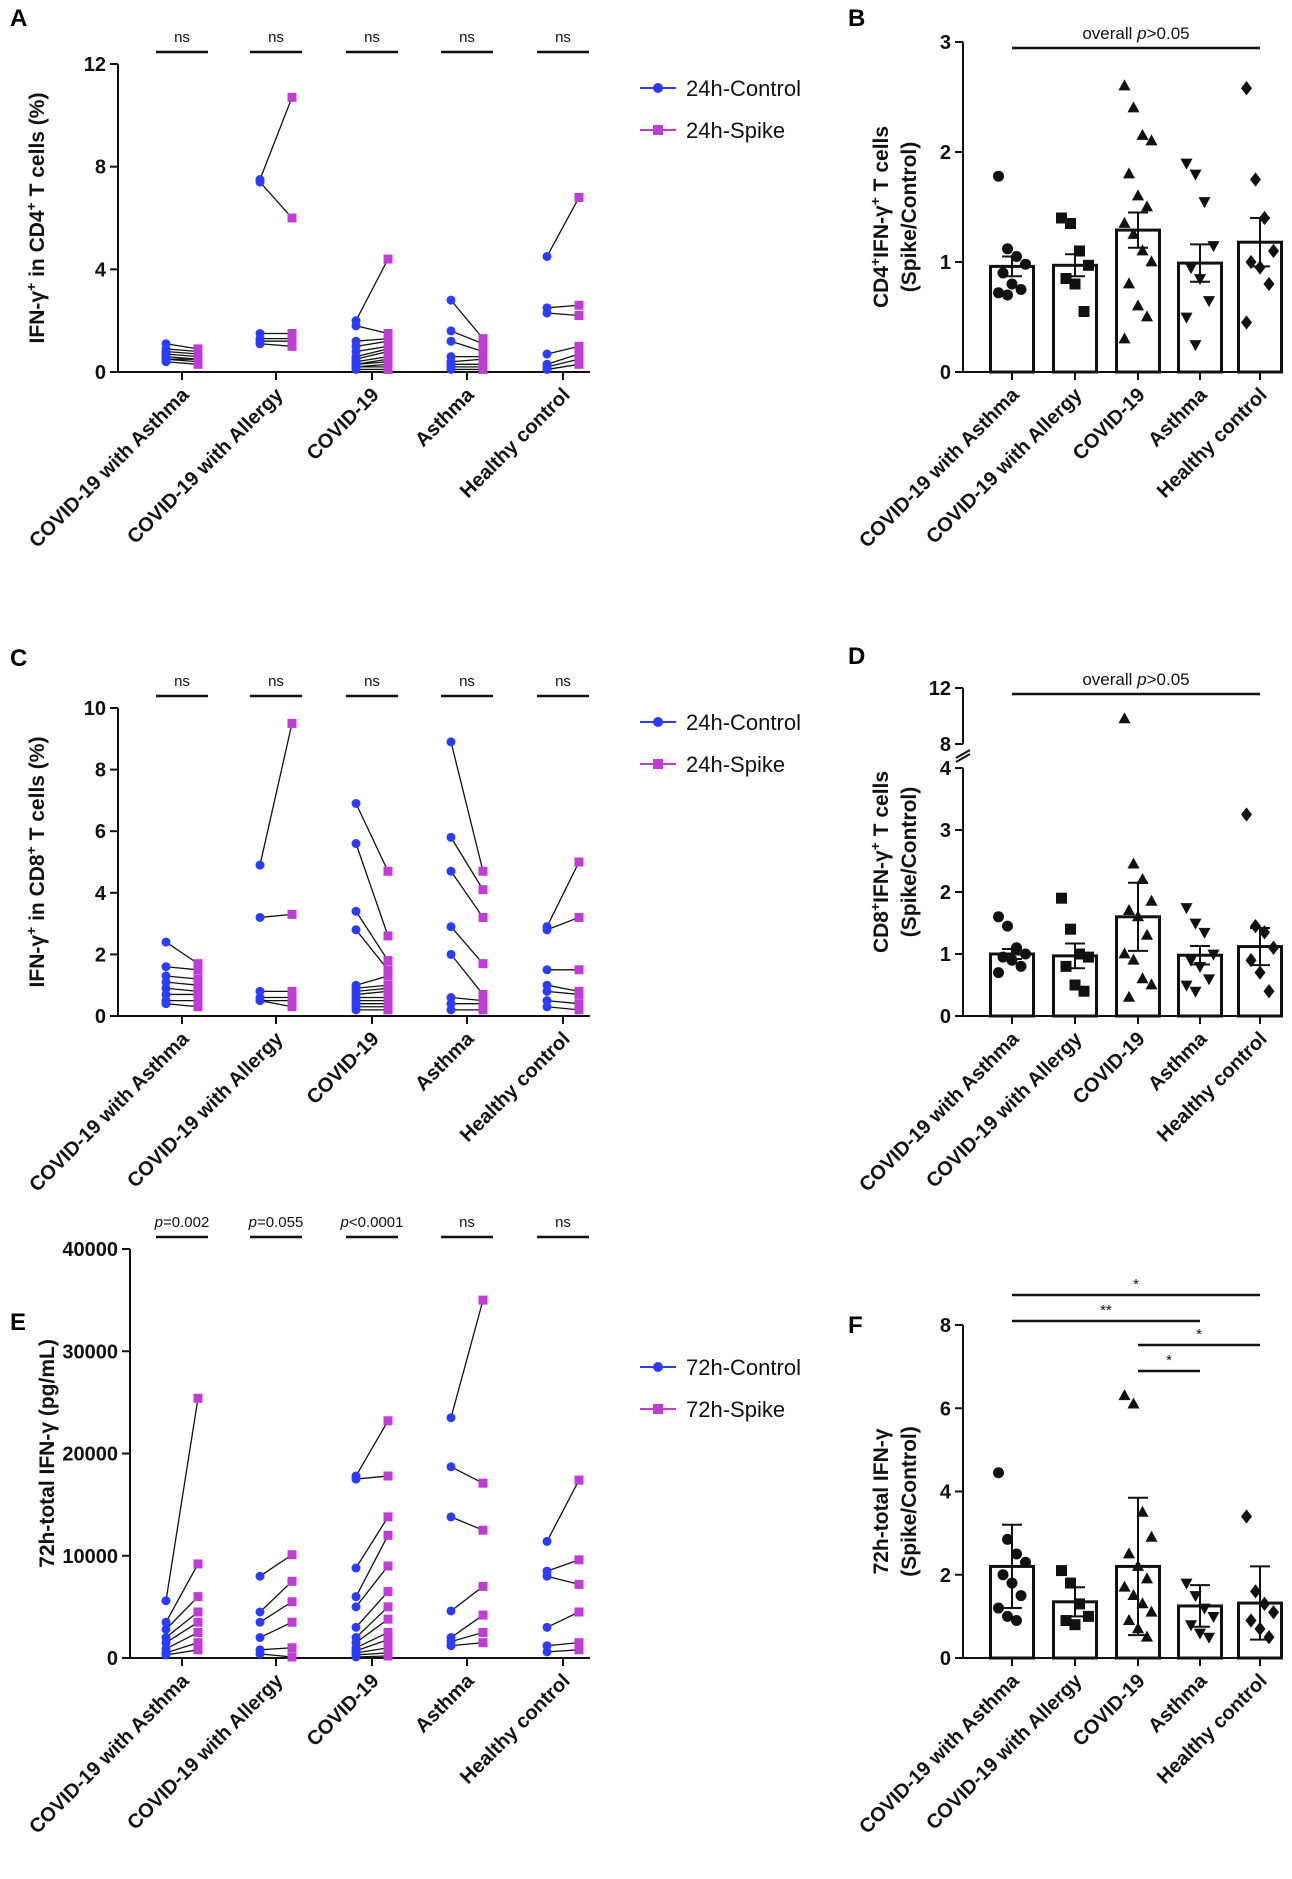  Describe the element at coordinates (36, 218) in the screenshot. I see `panel-a-y-label: IFN-γ+ in CD4+ T cells (%)` at that location.